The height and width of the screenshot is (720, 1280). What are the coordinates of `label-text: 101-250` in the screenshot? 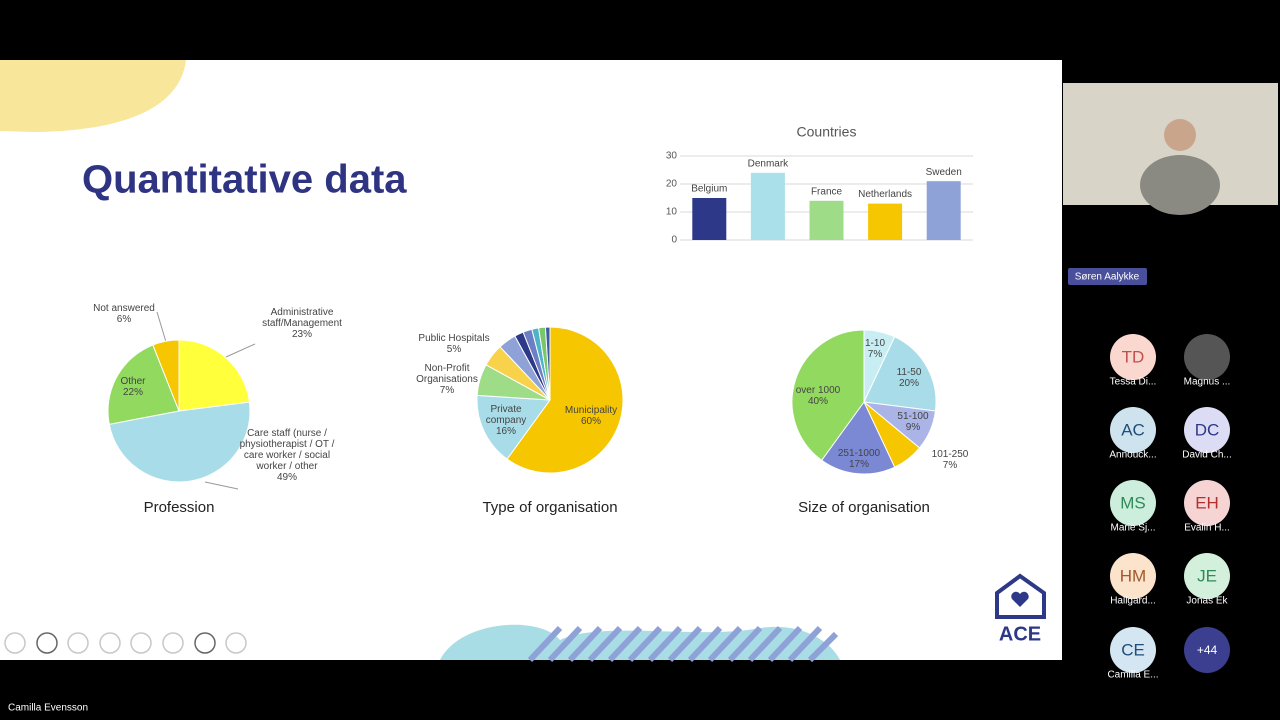 It's located at (950, 454).